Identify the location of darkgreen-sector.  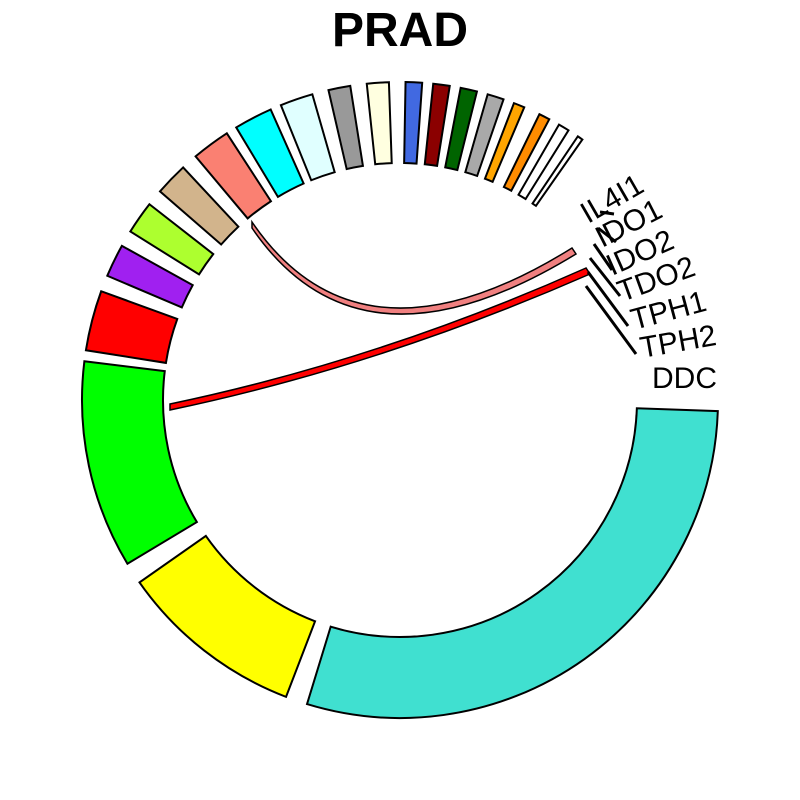
(461, 129).